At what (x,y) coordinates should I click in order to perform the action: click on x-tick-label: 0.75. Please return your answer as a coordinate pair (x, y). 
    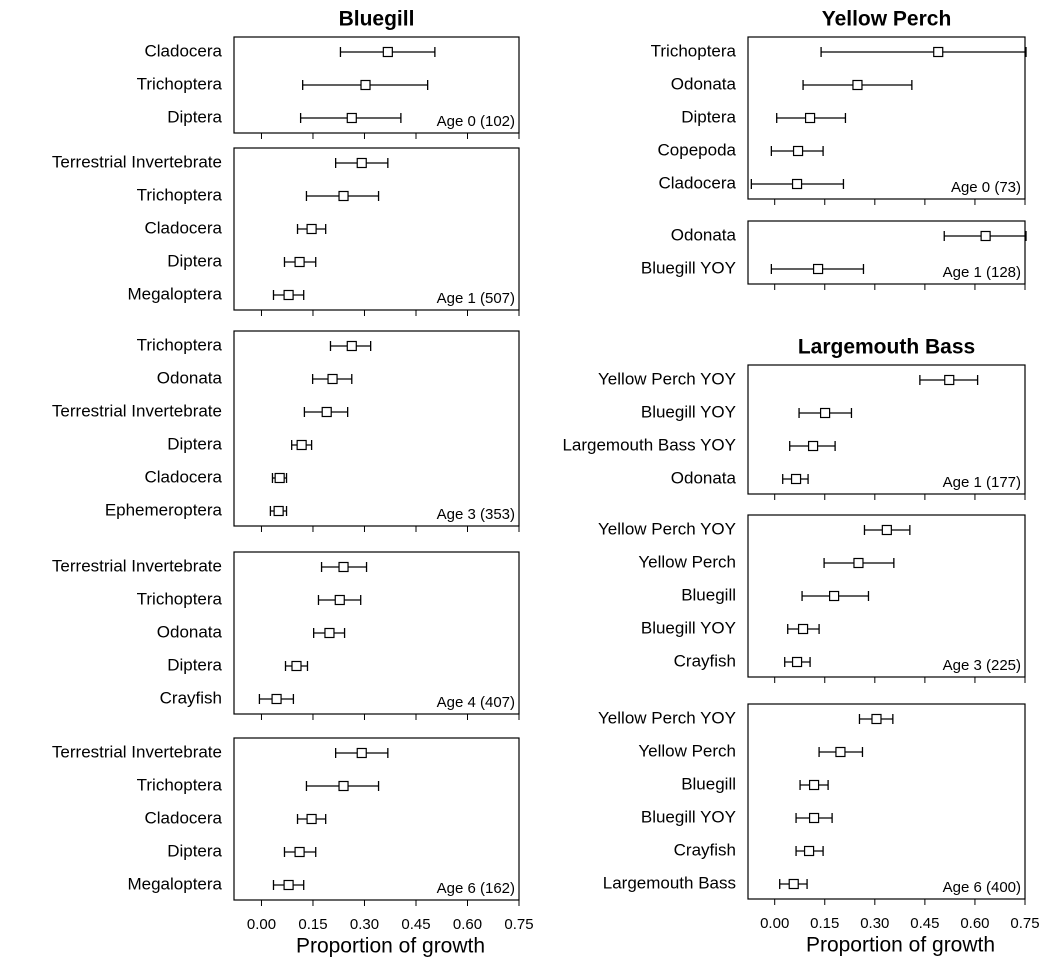
    Looking at the image, I should click on (1024, 923).